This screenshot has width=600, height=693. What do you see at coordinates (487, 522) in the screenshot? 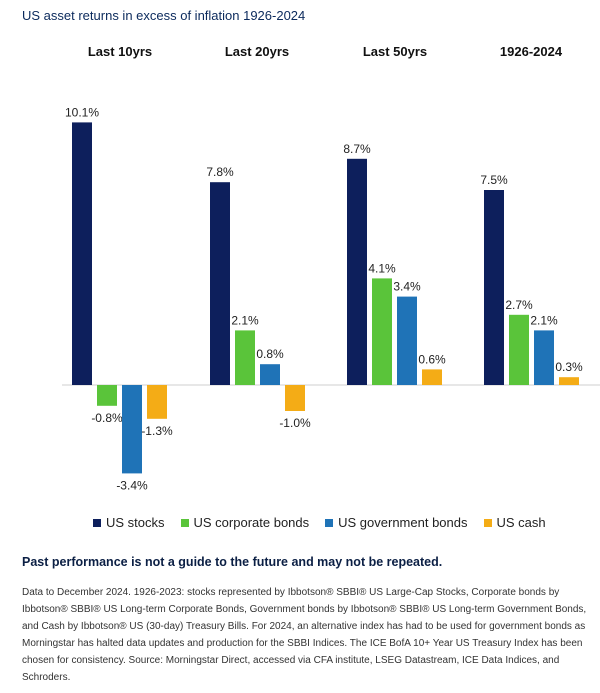
I see `legend-swatch-us-cash` at bounding box center [487, 522].